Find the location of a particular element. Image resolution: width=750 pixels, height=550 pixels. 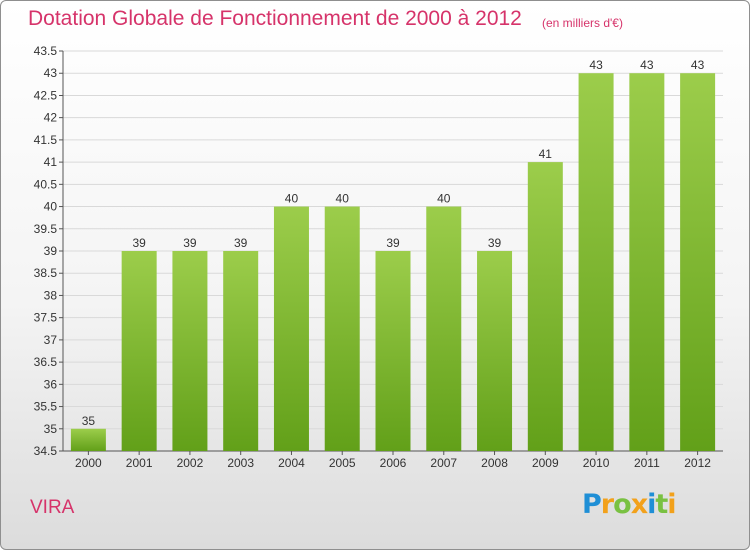

y-tick-label: 42.5 is located at coordinates (46, 95).